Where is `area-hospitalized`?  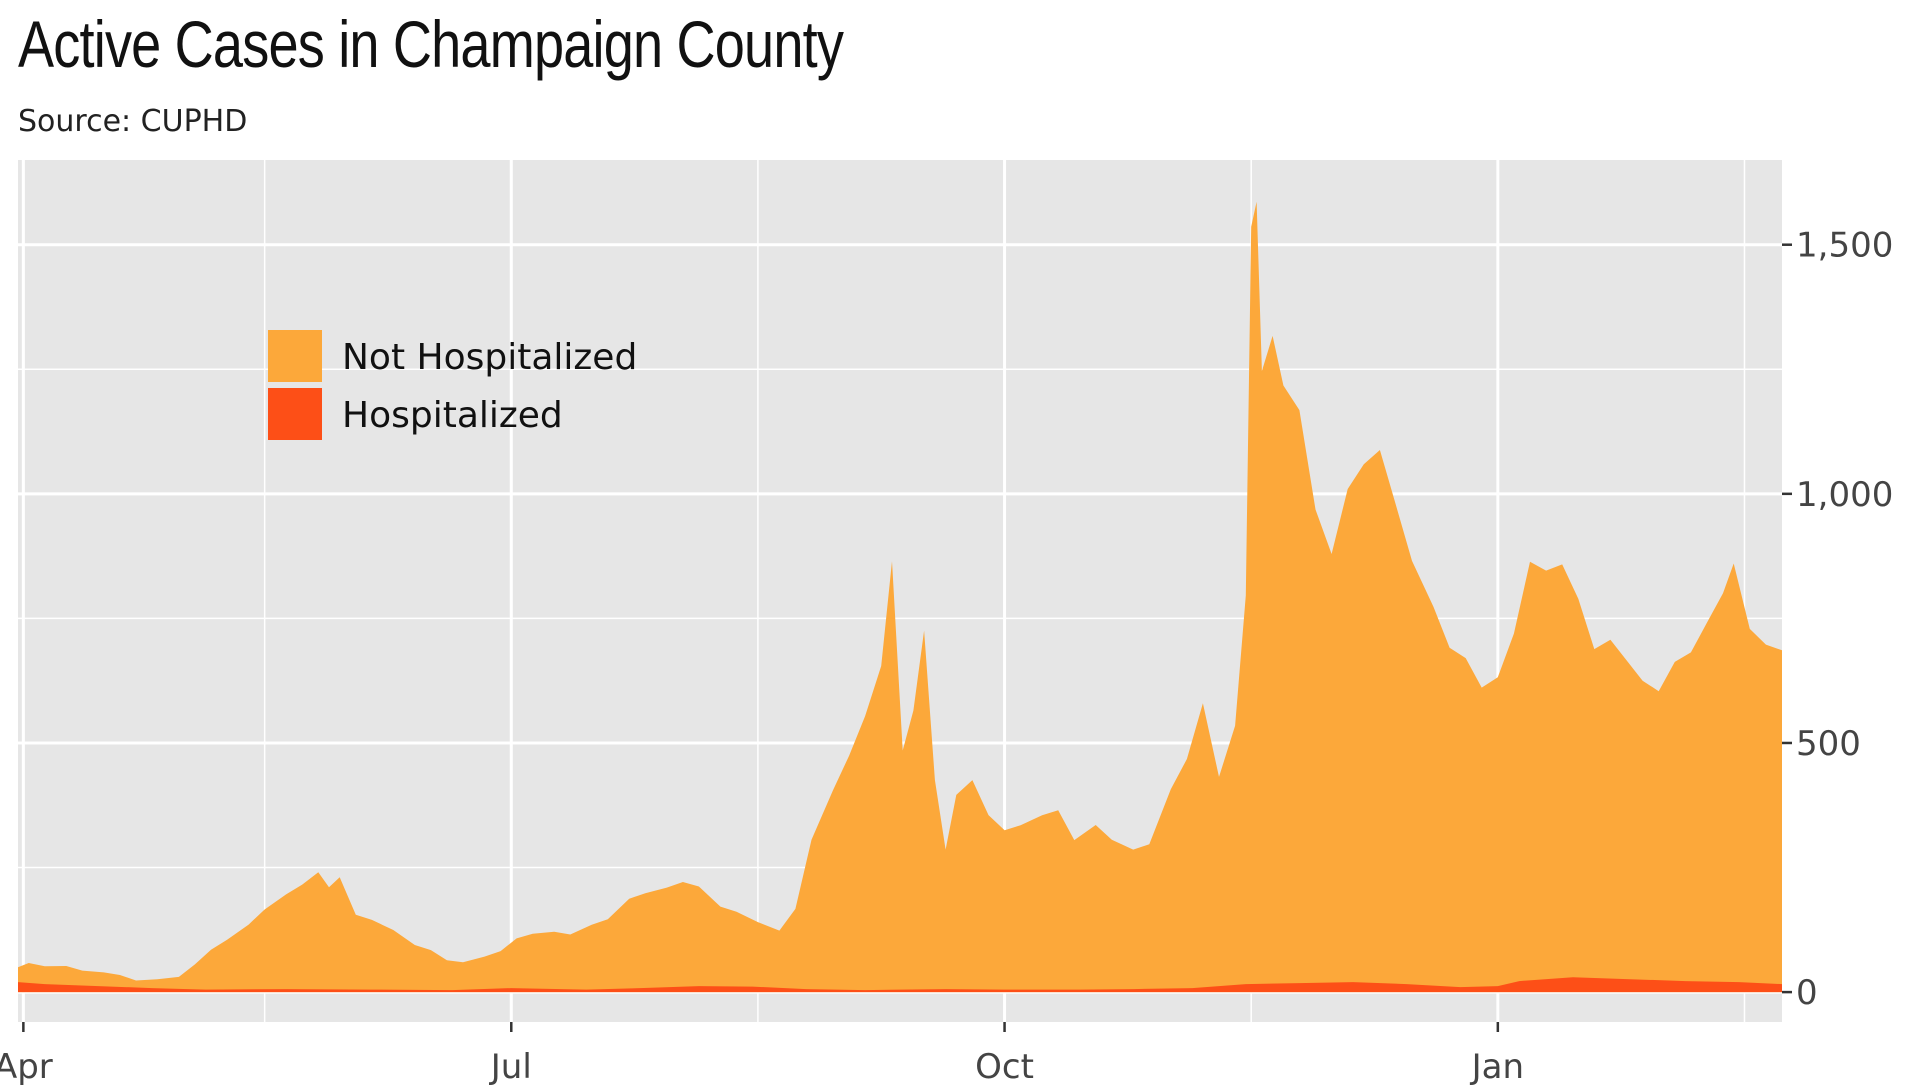 area-hospitalized is located at coordinates (900, 985).